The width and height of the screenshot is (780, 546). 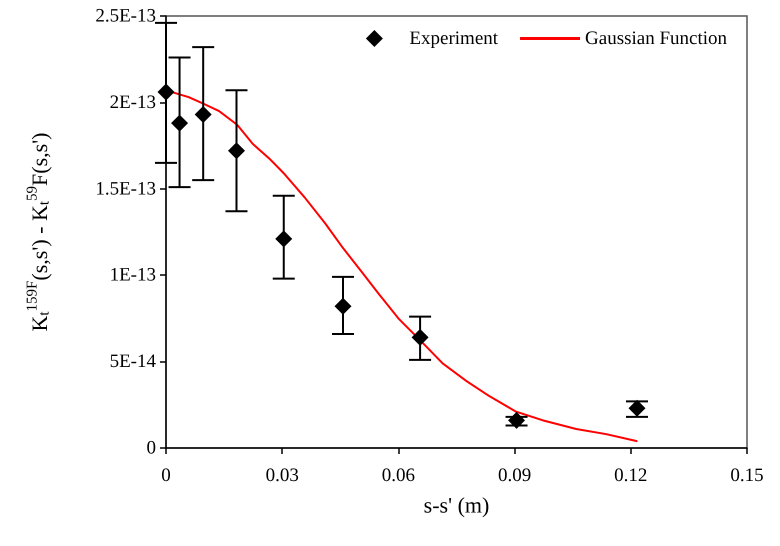 I want to click on x-tick-label: 0.03, so click(x=282, y=475).